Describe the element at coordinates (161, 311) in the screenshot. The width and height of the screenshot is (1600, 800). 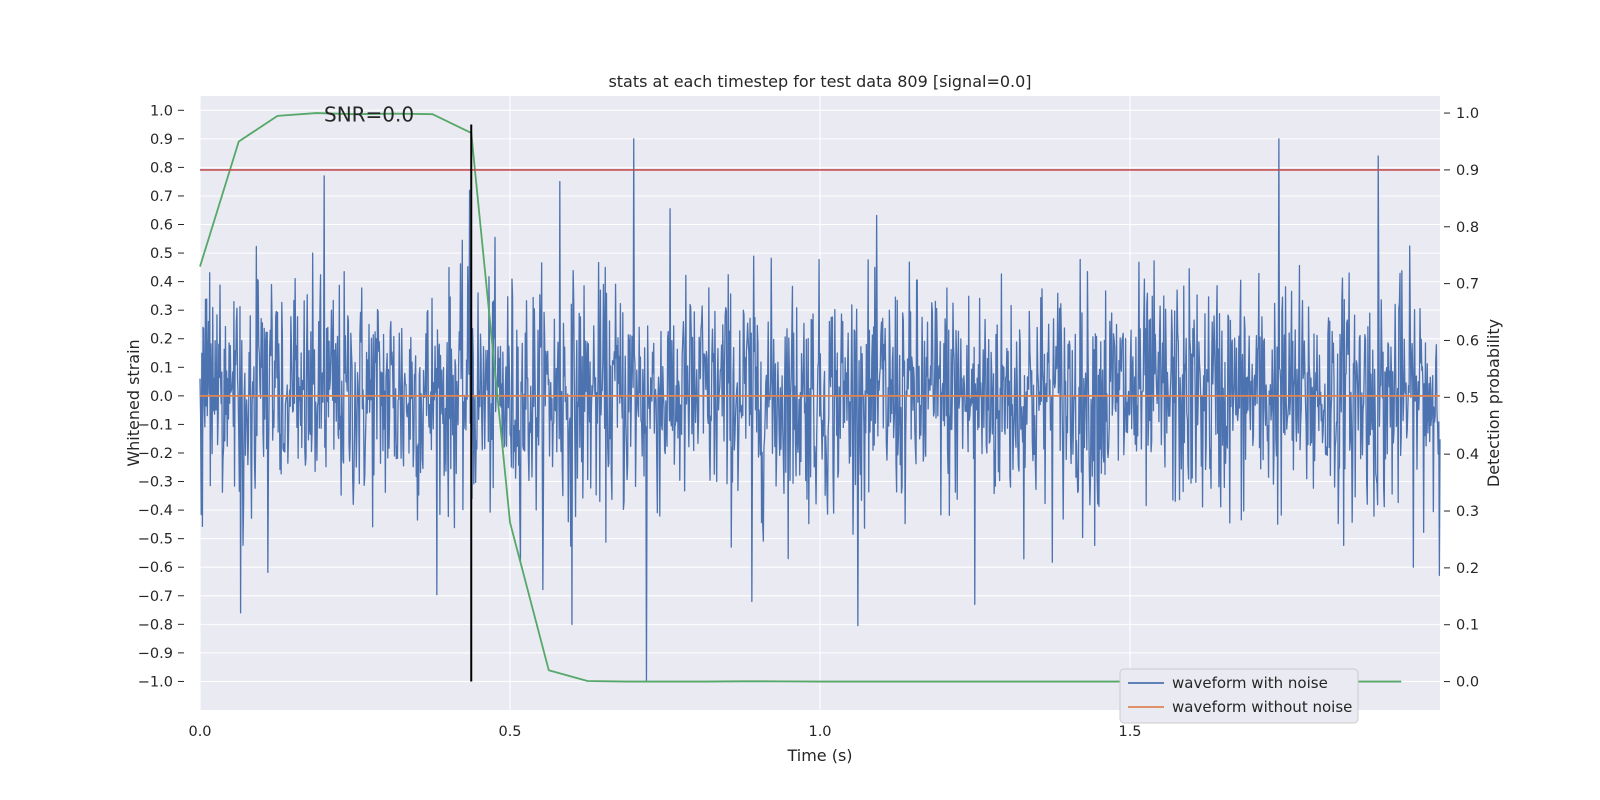
I see `y-left-tick-label: 0.3` at that location.